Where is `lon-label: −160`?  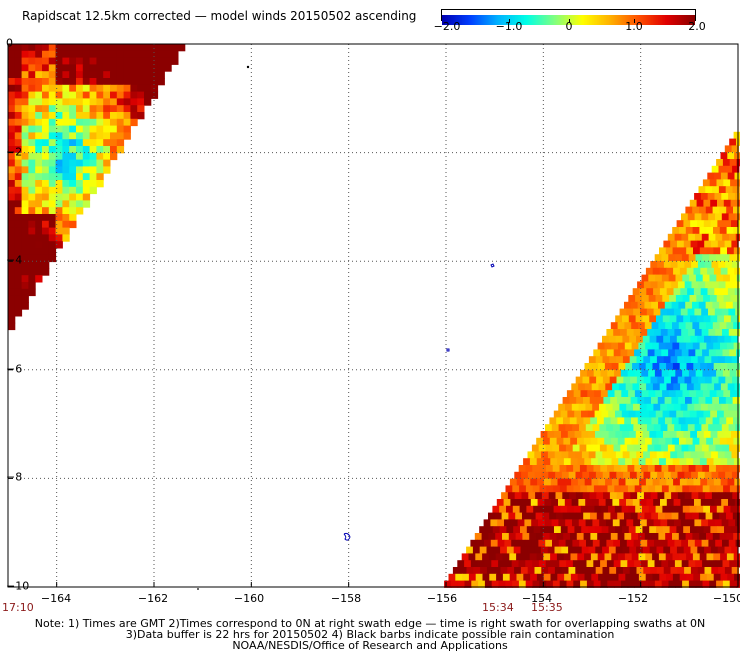
lon-label: −160 is located at coordinates (249, 598).